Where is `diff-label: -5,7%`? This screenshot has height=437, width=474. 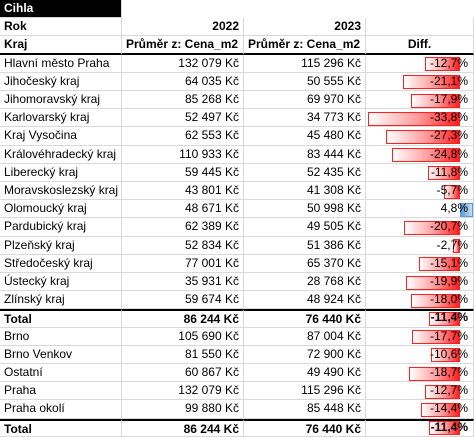 diff-label: -5,7% is located at coordinates (452, 190).